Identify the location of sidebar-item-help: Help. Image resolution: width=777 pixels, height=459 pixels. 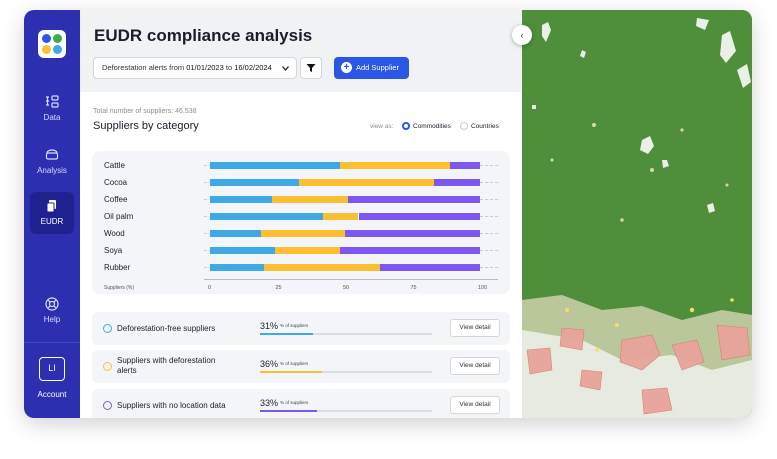
(52, 311).